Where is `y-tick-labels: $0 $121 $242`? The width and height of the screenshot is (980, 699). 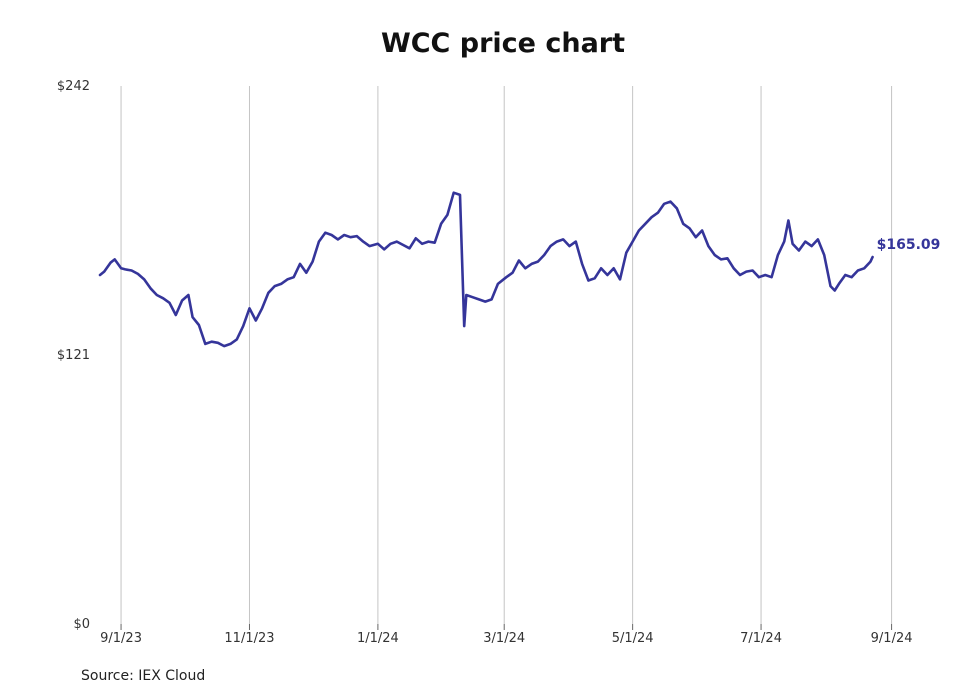
y-tick-labels: $0 $121 $242 is located at coordinates (73, 355).